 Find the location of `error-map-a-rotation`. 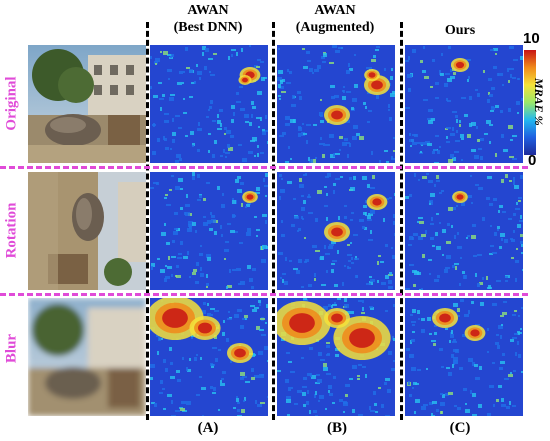

error-map-a-rotation is located at coordinates (209, 231).